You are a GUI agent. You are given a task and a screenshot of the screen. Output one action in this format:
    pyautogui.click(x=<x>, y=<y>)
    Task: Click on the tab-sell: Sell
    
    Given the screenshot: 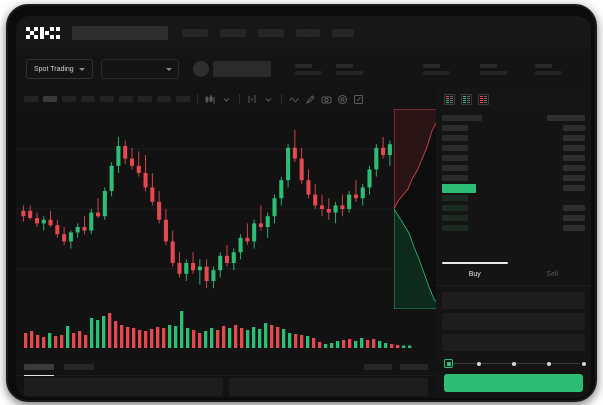 What is the action you would take?
    pyautogui.click(x=553, y=274)
    